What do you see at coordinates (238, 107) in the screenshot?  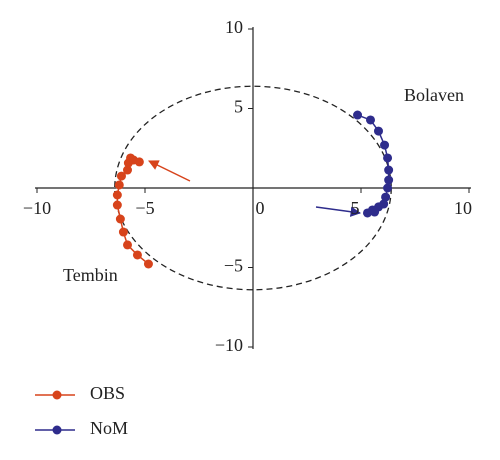 I see `y-tick-label: 5` at bounding box center [238, 107].